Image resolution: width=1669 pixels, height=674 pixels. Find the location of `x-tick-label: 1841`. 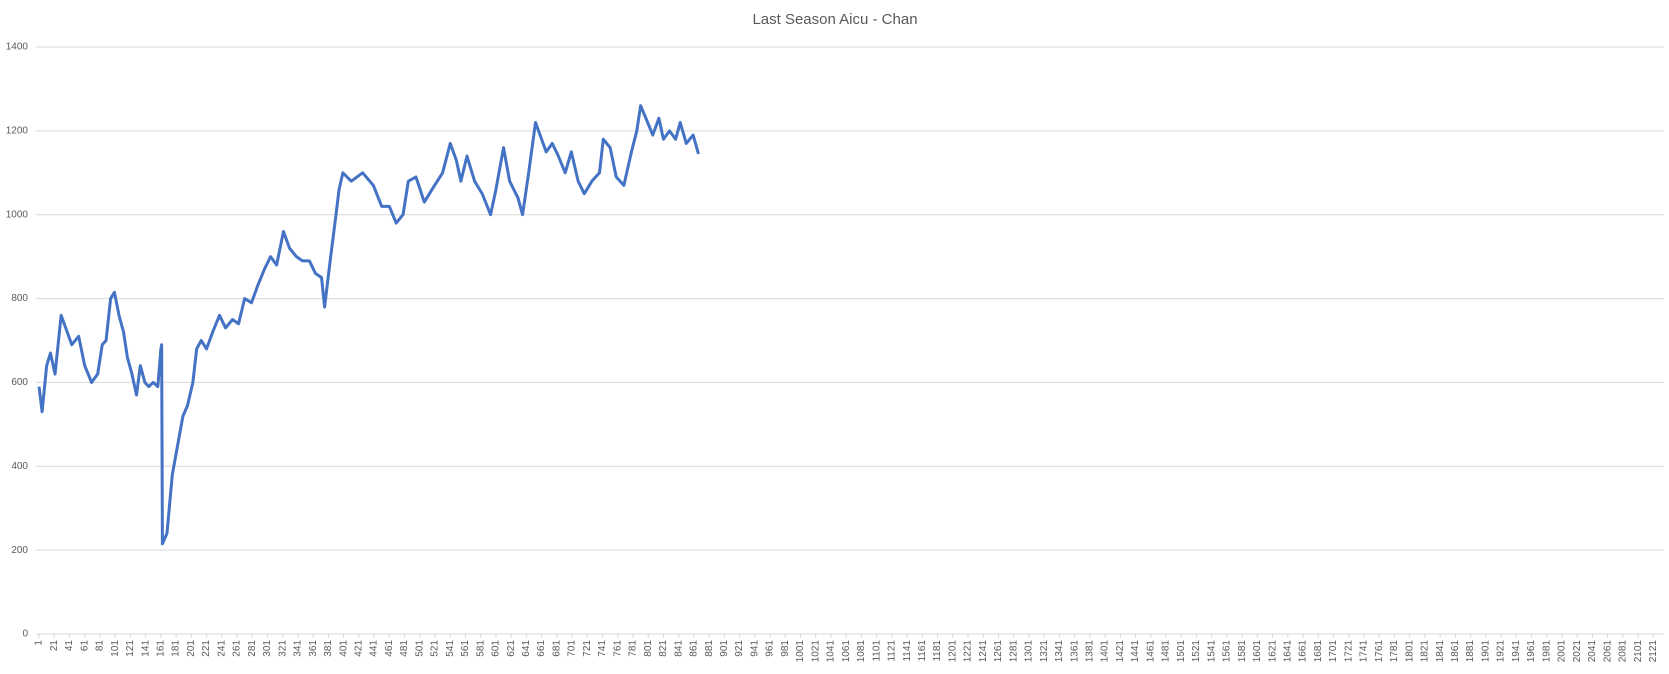

x-tick-label: 1841 is located at coordinates (1440, 651).